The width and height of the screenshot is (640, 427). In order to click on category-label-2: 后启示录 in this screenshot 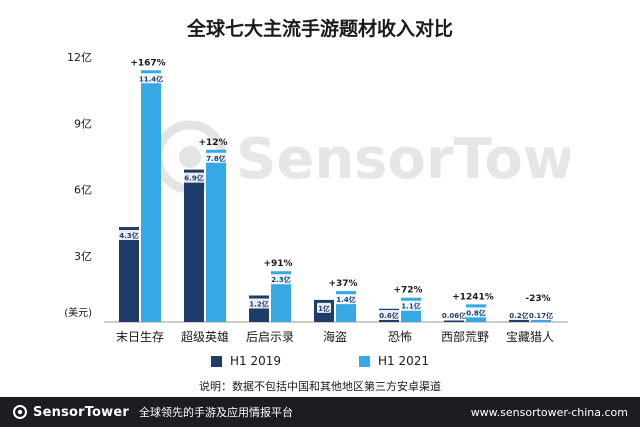, I will do `click(270, 337)`.